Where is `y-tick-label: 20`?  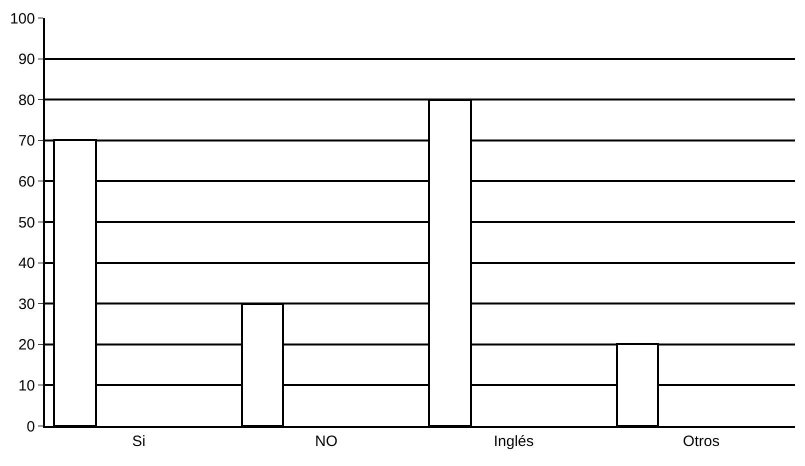
y-tick-label: 20 is located at coordinates (26, 345).